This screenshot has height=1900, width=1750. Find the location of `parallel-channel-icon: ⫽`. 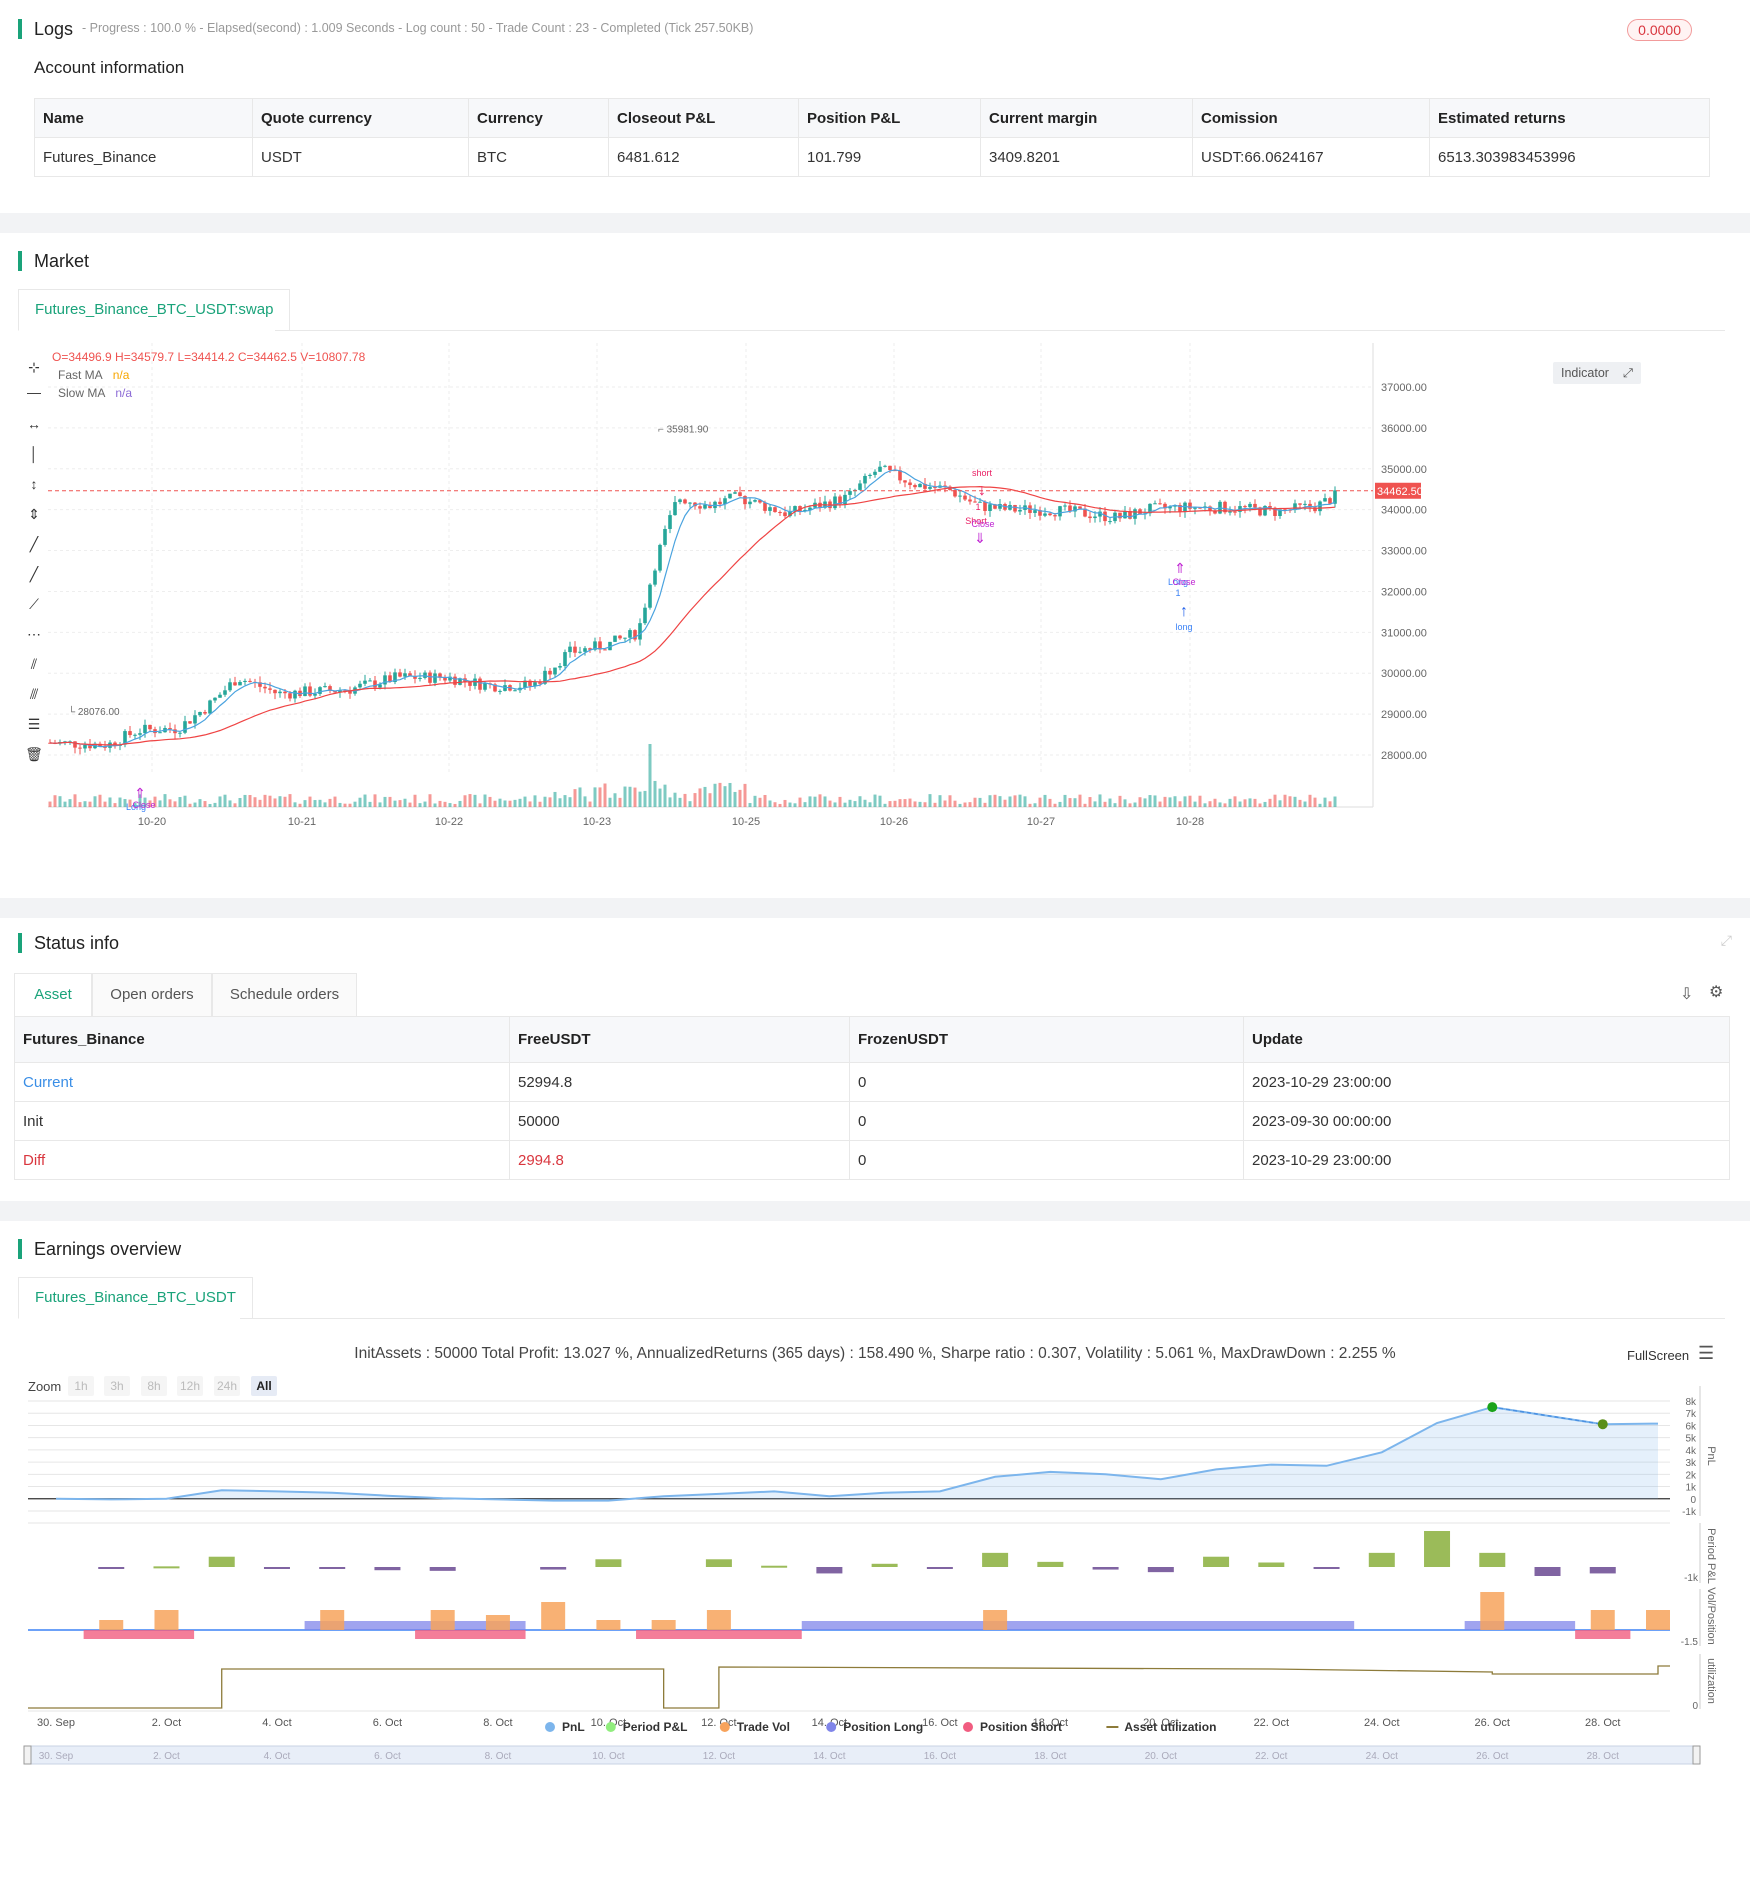

parallel-channel-icon: ⫽ is located at coordinates (34, 664).